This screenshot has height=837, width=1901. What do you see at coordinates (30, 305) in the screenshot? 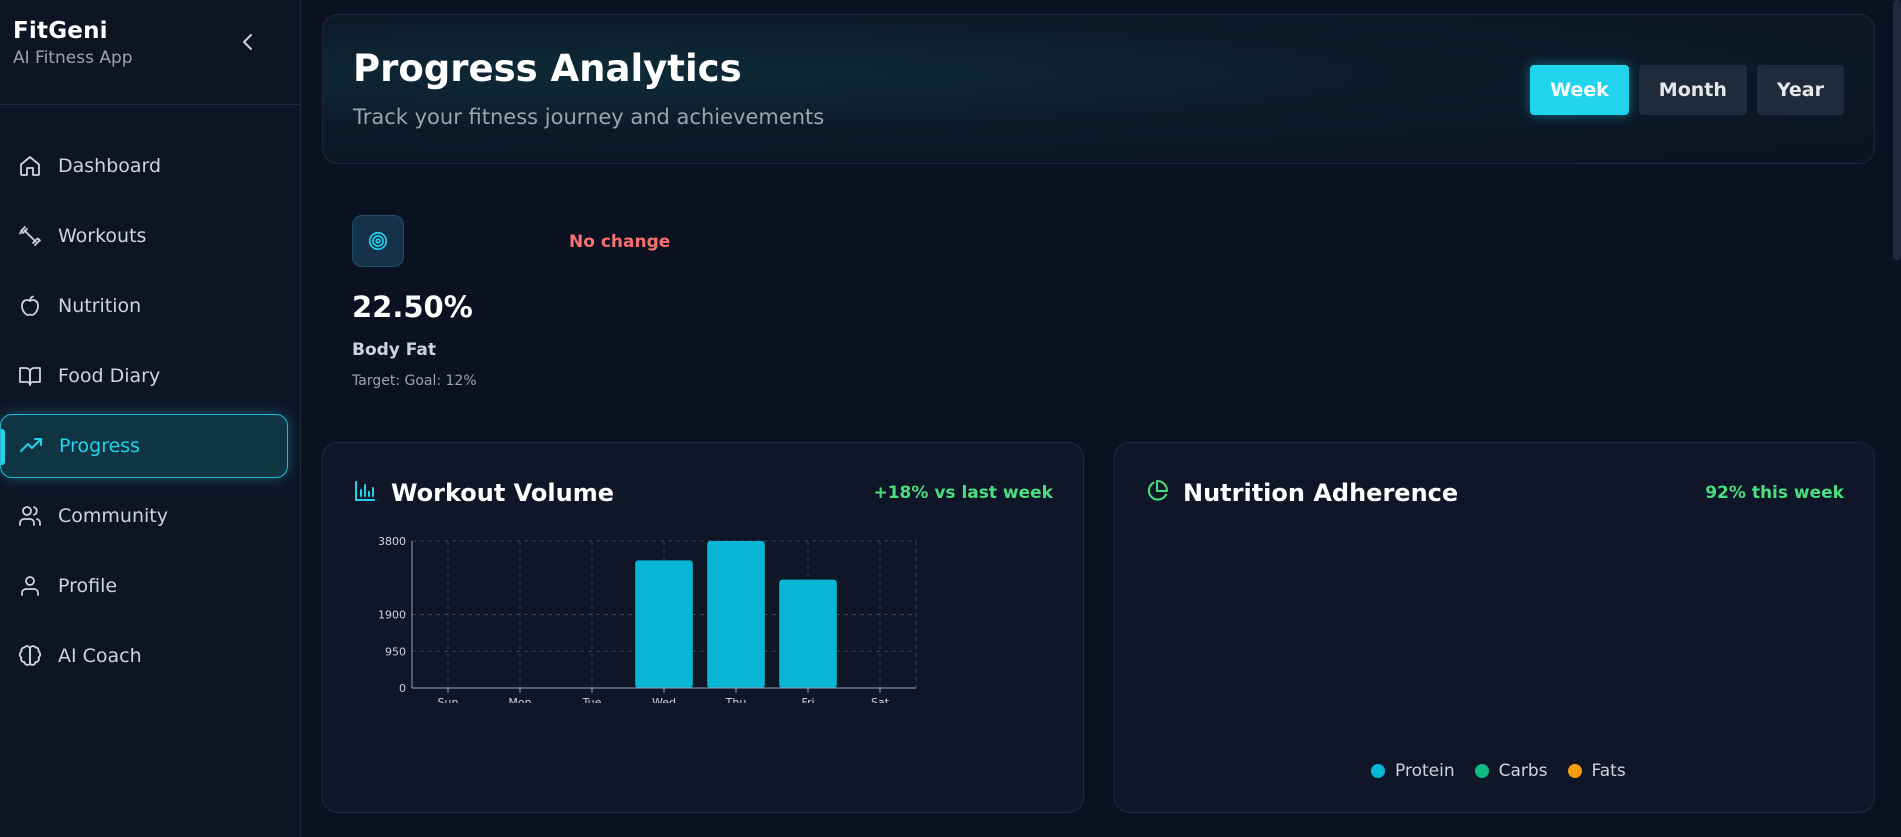
I see `apple-icon` at bounding box center [30, 305].